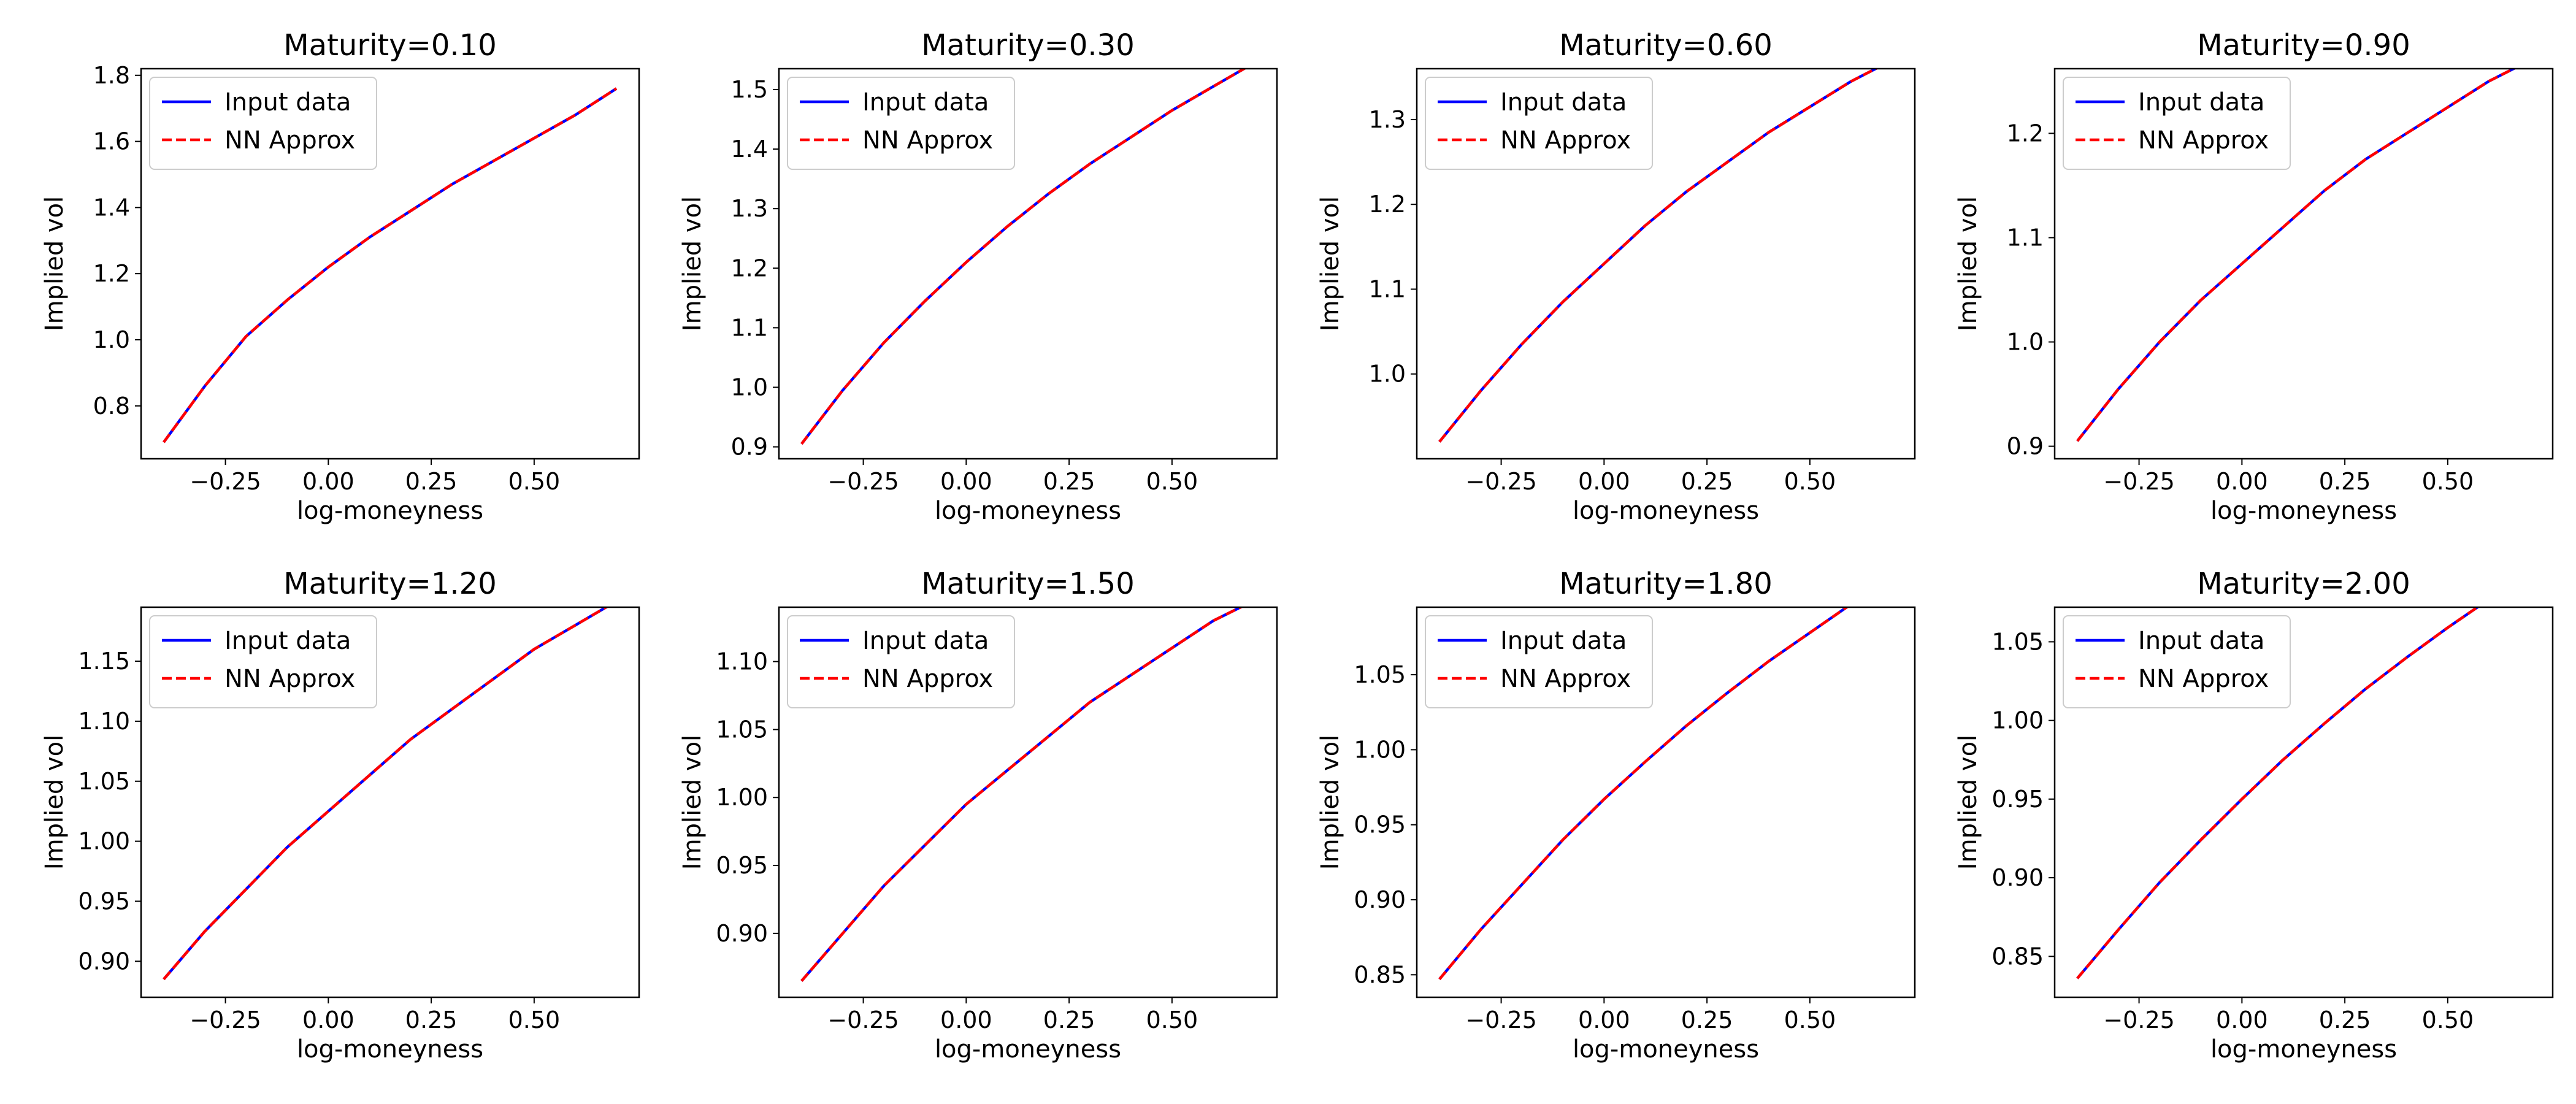  Describe the element at coordinates (104, 661) in the screenshot. I see `y-tick-label: 1.15` at that location.